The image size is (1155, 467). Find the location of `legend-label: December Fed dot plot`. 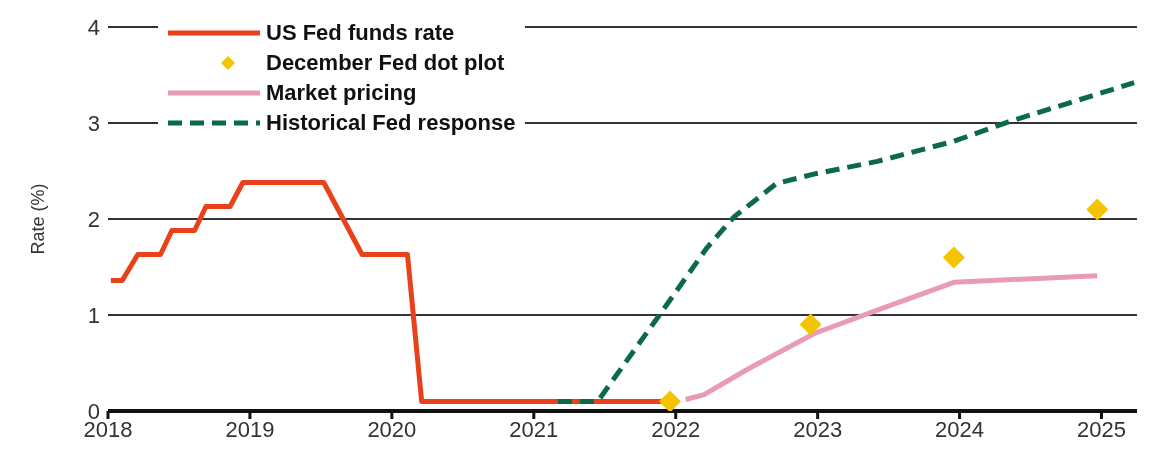

legend-label: December Fed dot plot is located at coordinates (385, 63).